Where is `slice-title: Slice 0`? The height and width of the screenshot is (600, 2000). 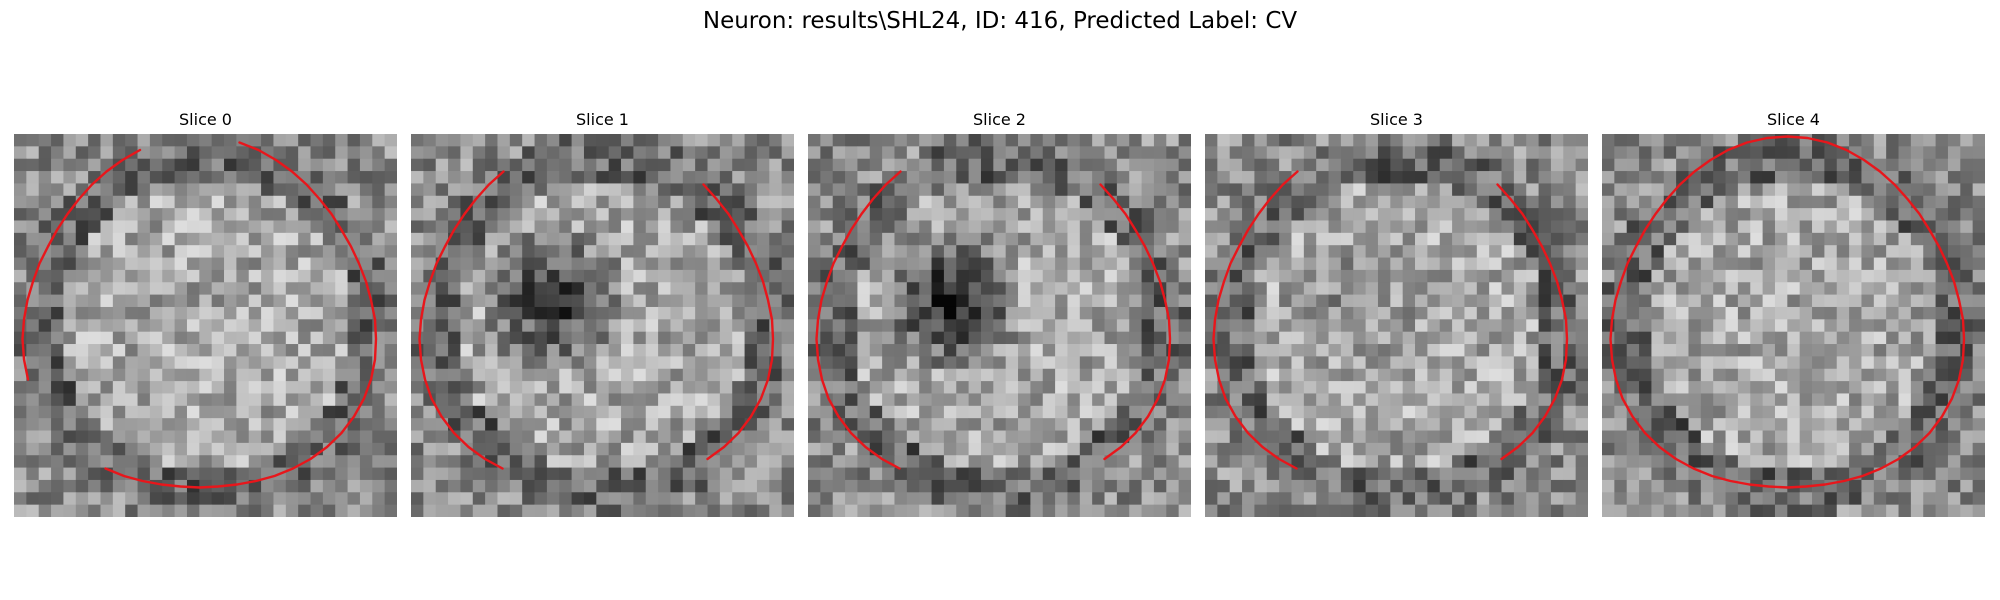
slice-title: Slice 0 is located at coordinates (205, 119).